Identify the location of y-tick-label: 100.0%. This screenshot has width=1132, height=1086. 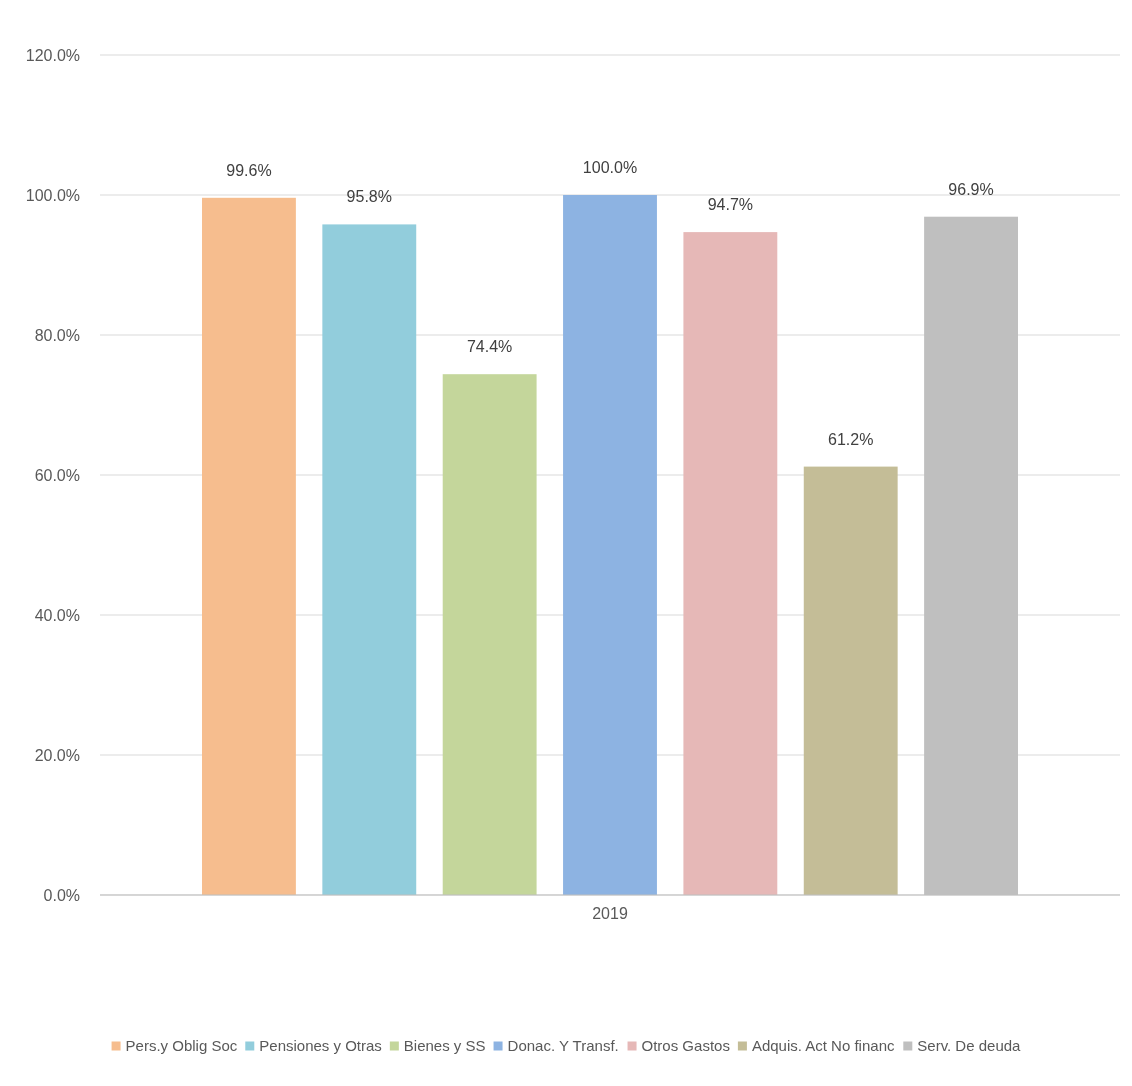
(52, 195).